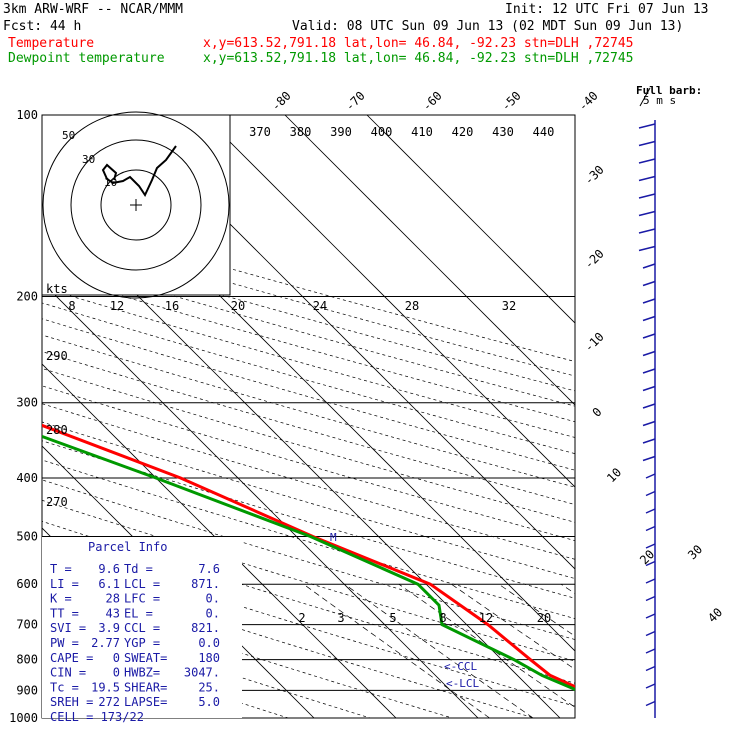  What do you see at coordinates (64, 613) in the screenshot?
I see `parcel-cell-3-0: TT =` at bounding box center [64, 613].